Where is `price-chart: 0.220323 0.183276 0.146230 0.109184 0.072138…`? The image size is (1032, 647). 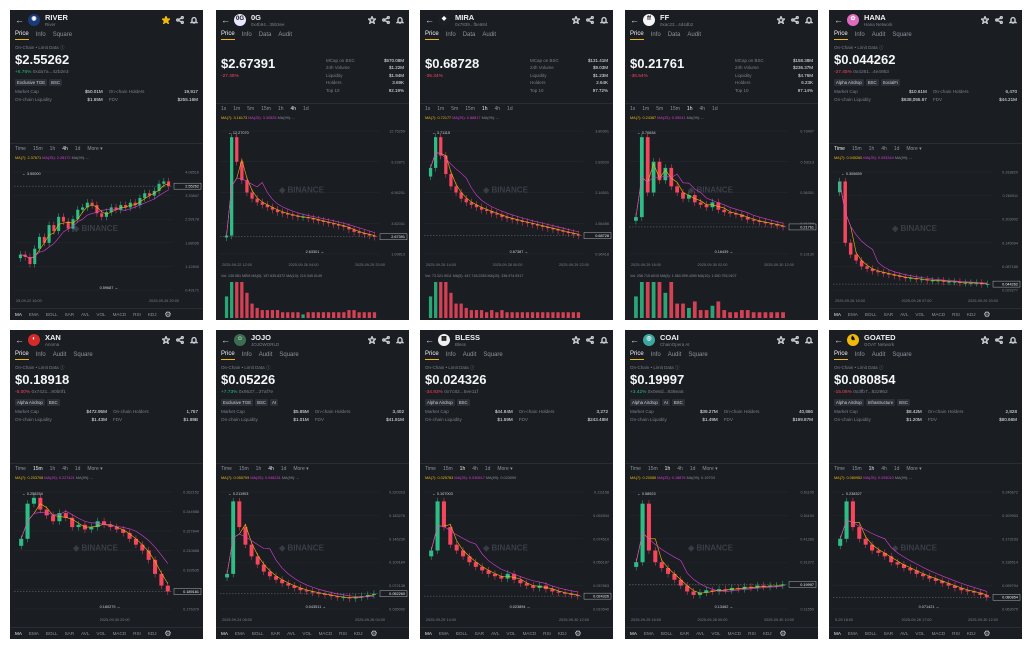
price-chart: 0.220323 0.183276 0.146230 0.109184 0.072138… is located at coordinates (312, 554).